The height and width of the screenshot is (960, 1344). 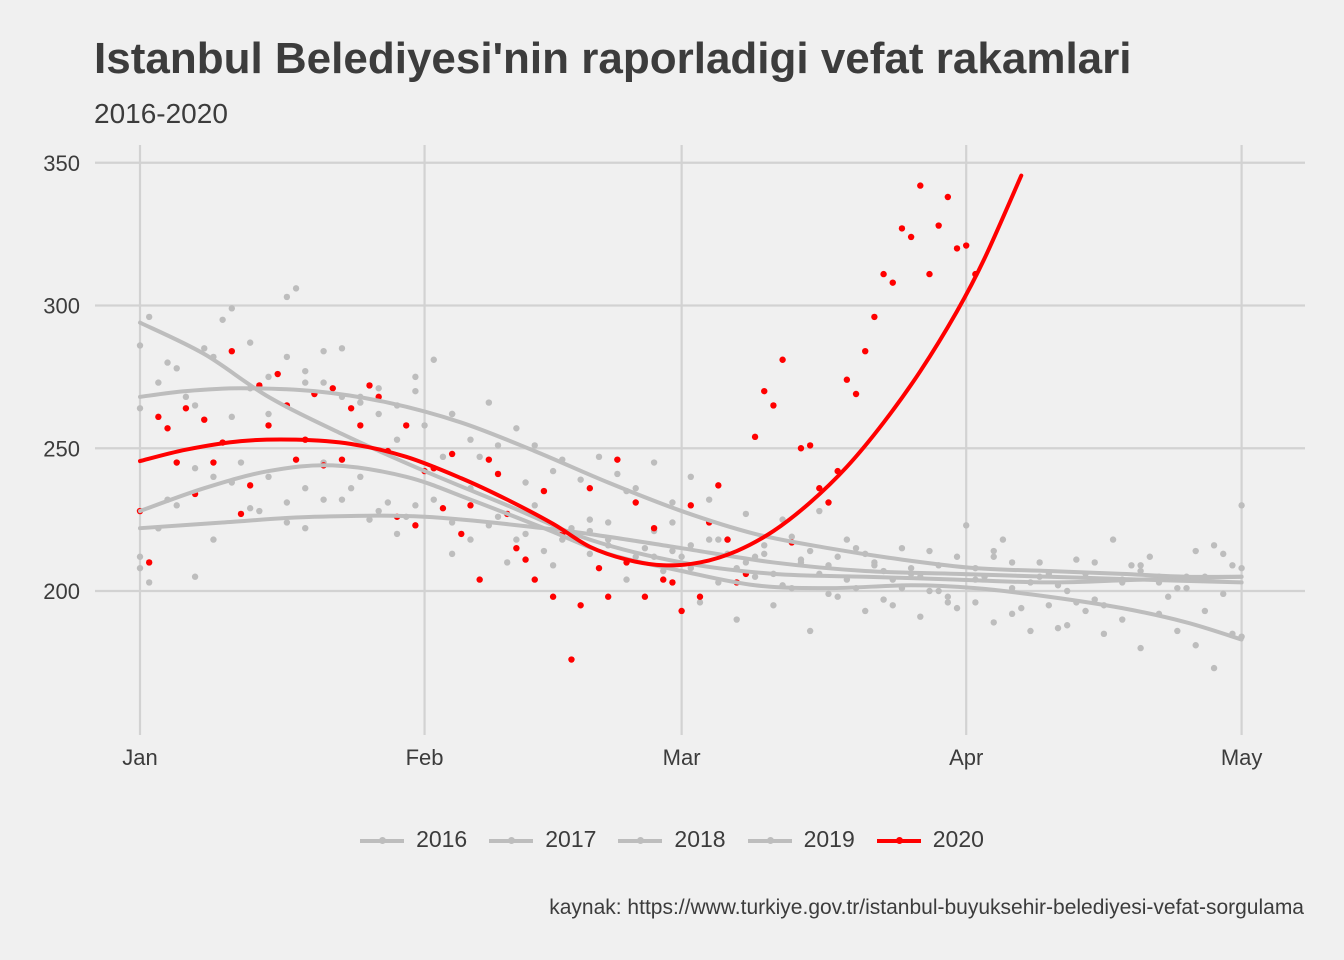 I want to click on trend-line-2016, so click(x=691, y=549).